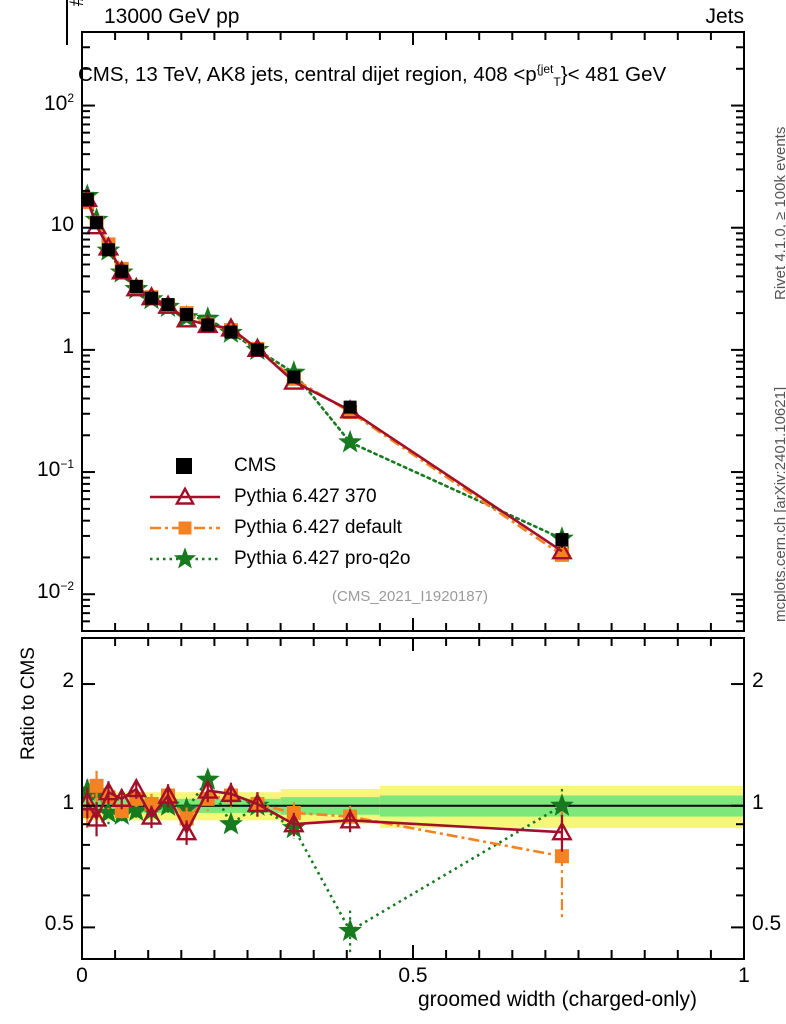 This screenshot has height=1024, width=786. What do you see at coordinates (46, 147) in the screenshot?
I see `y-axis-title: # d2N # d N / d pT 1 d pT d λ` at bounding box center [46, 147].